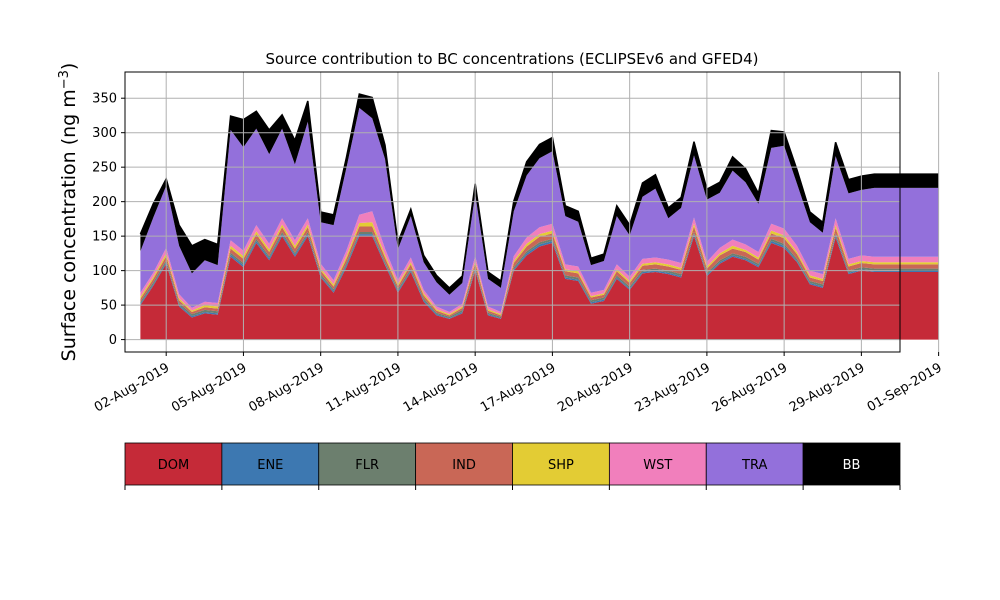 The width and height of the screenshot is (1000, 600). I want to click on y-tick-label: 300, so click(104, 133).